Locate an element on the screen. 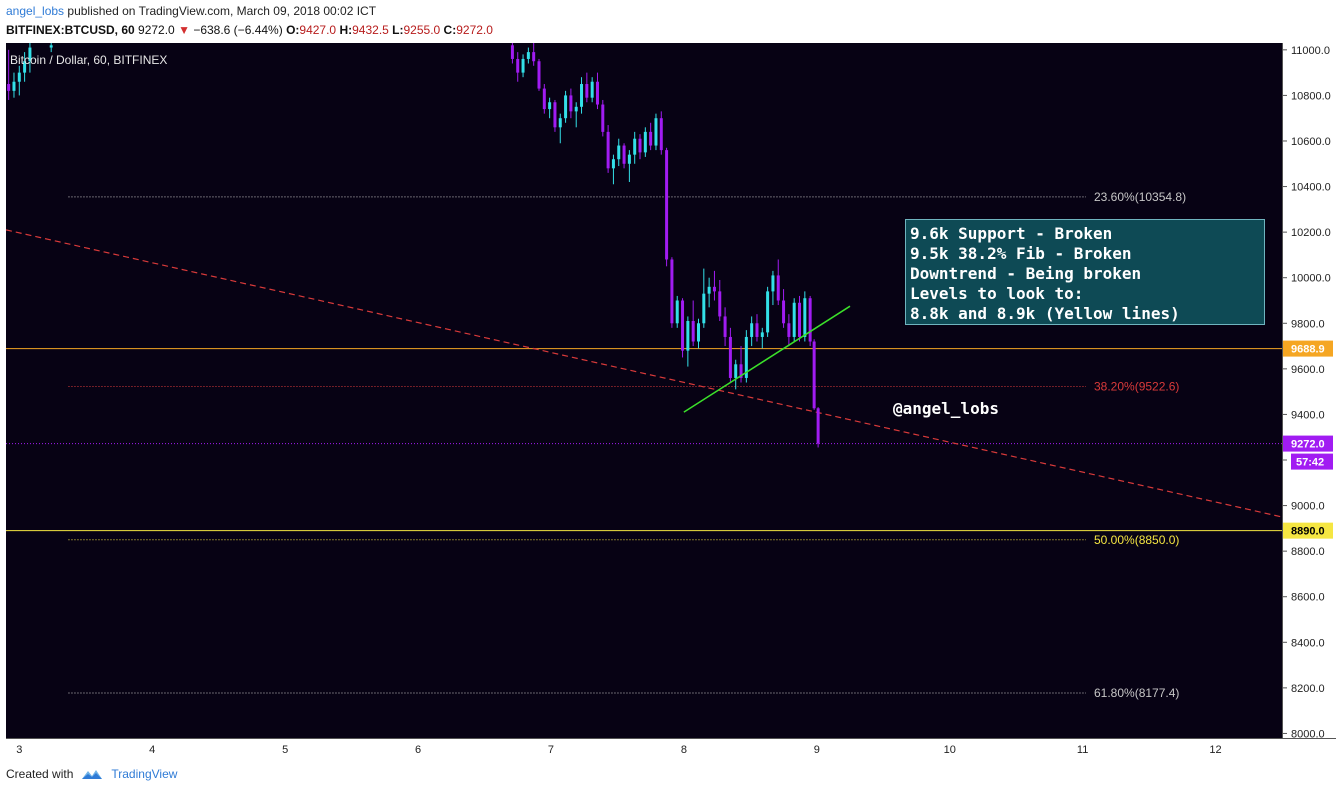 This screenshot has width=1342, height=793. annotation-line: 9.6k Support - Broken is located at coordinates (1011, 233).